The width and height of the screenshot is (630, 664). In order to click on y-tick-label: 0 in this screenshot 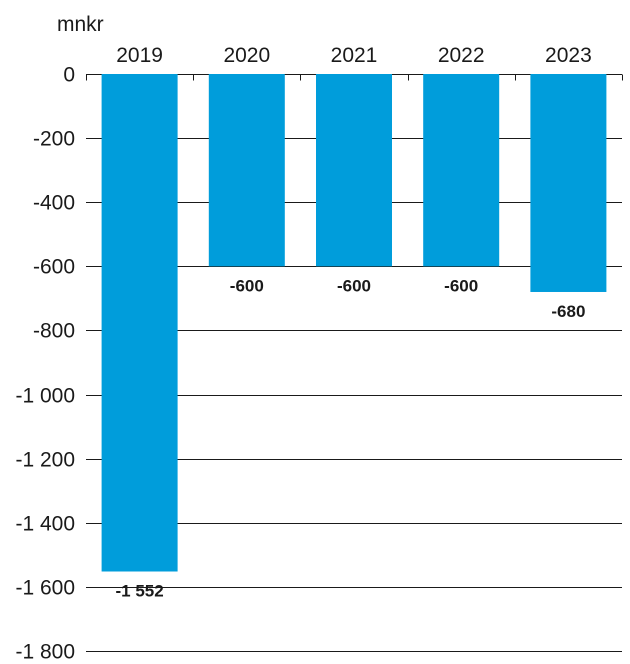, I will do `click(69, 75)`.